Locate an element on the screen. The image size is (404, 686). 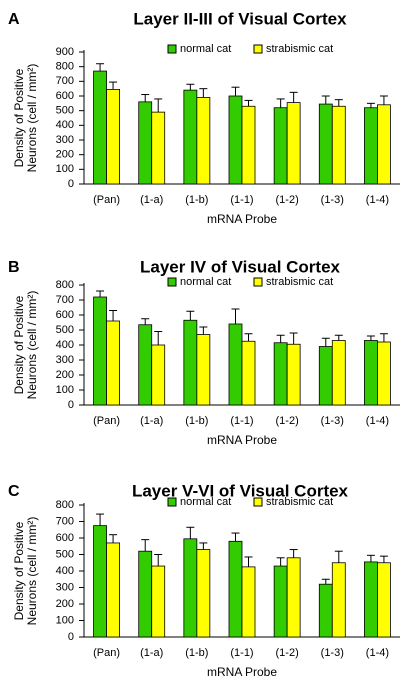
legend-label: strabismic cat is located at coordinates (299, 49).